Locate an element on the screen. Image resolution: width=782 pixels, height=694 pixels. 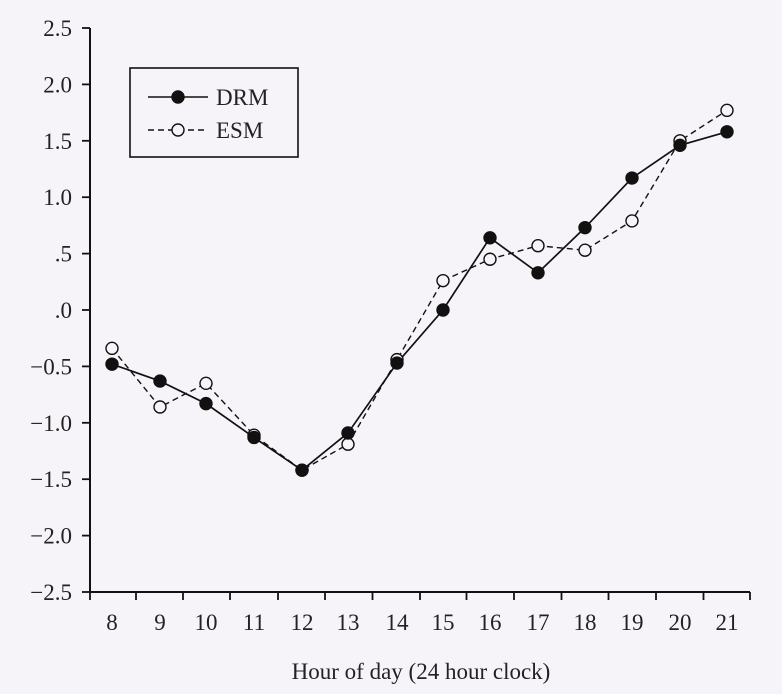
x-tick-label: 11 is located at coordinates (254, 622).